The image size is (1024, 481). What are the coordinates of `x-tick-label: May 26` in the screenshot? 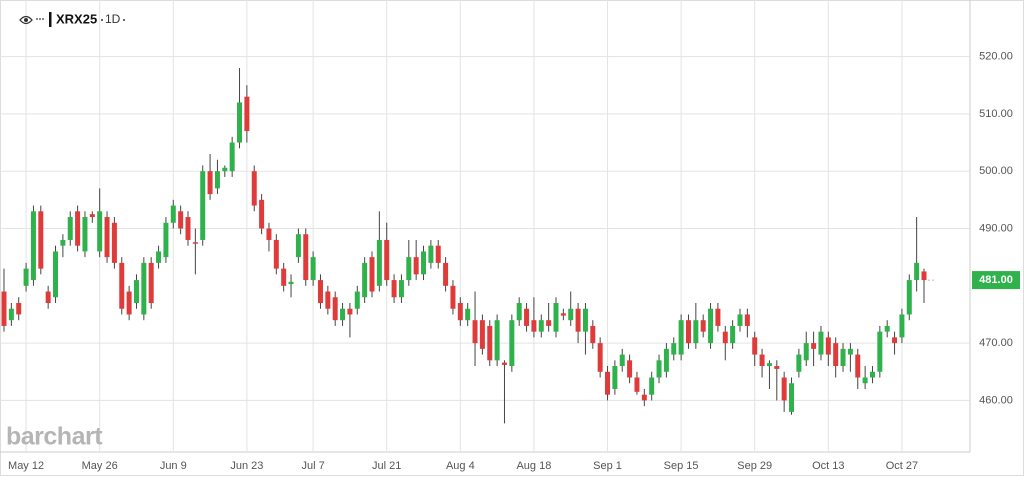 It's located at (100, 466).